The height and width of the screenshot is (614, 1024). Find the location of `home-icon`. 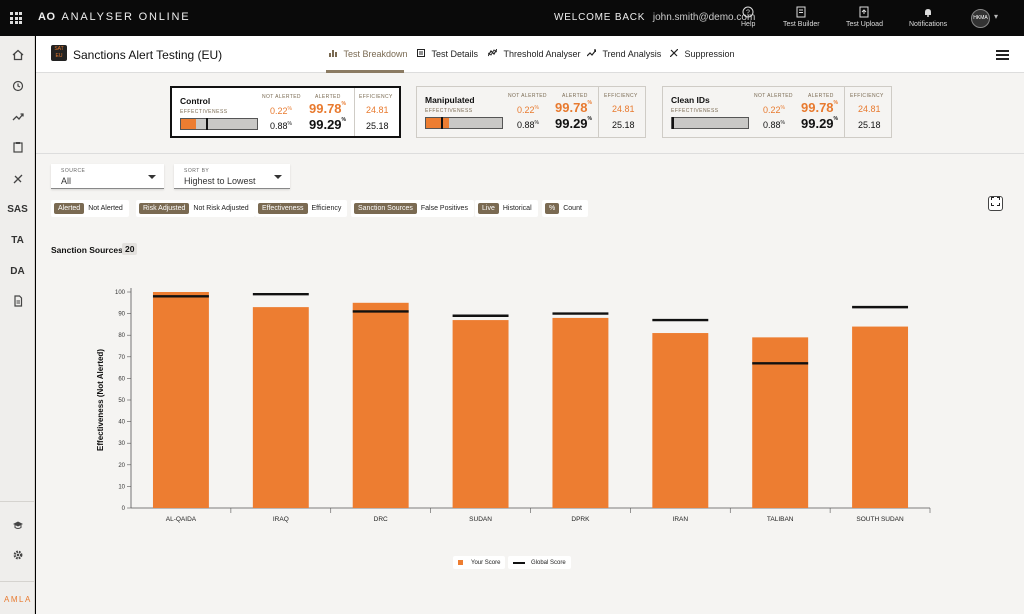

home-icon is located at coordinates (17, 56).